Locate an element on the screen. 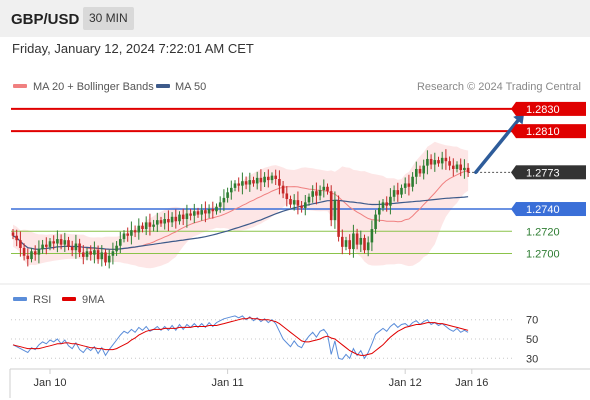 The image size is (590, 400). time-tick-label: Jan 11 is located at coordinates (227, 383).